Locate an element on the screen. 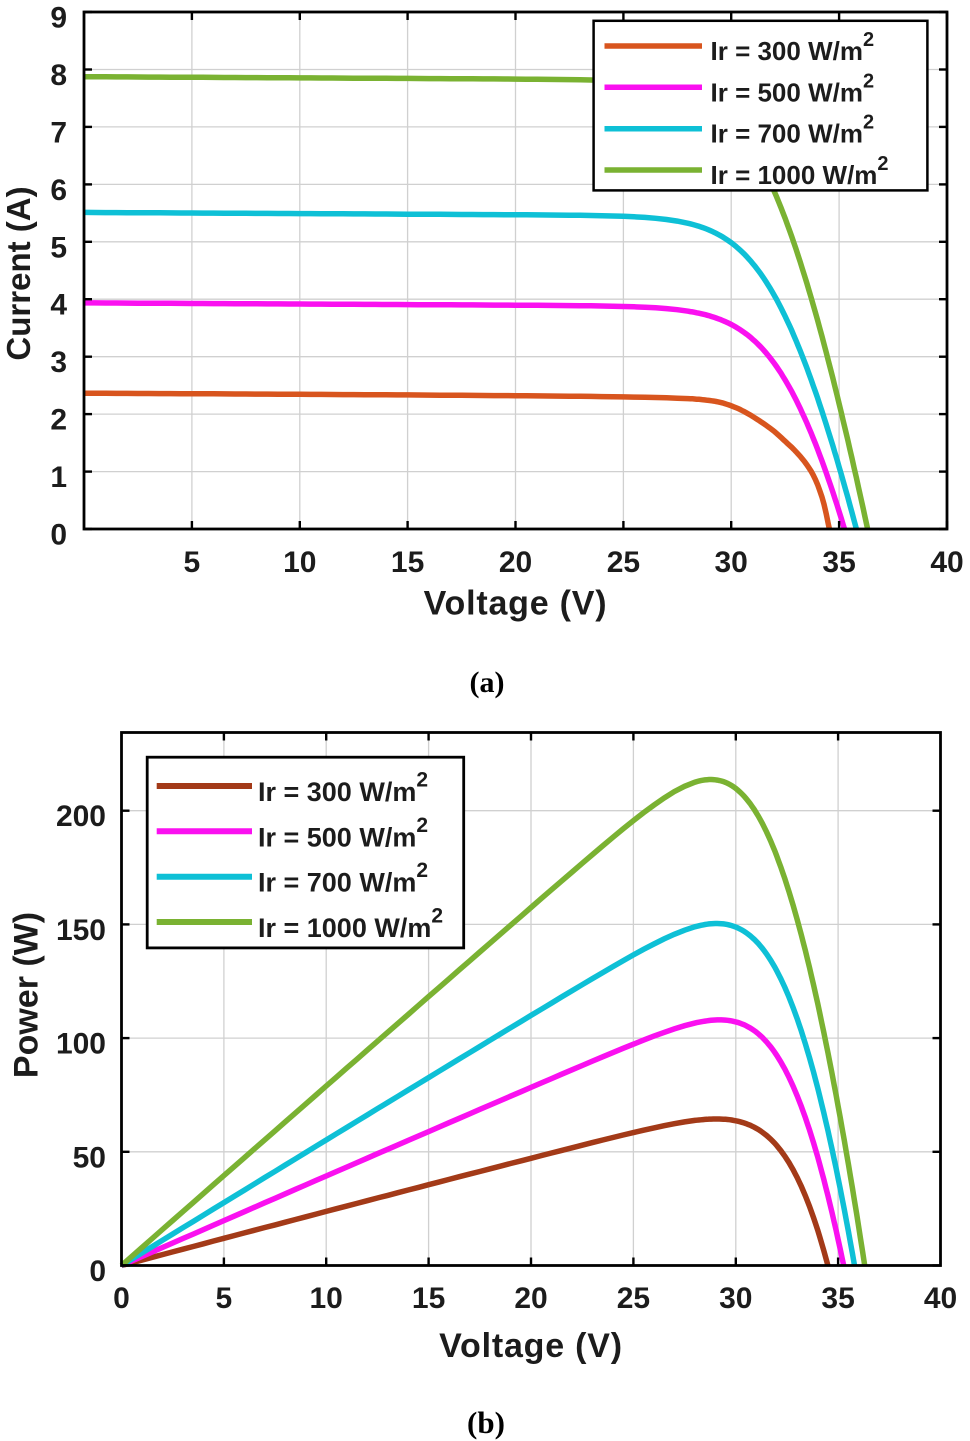  svg-text: 100 is located at coordinates (81, 1044).